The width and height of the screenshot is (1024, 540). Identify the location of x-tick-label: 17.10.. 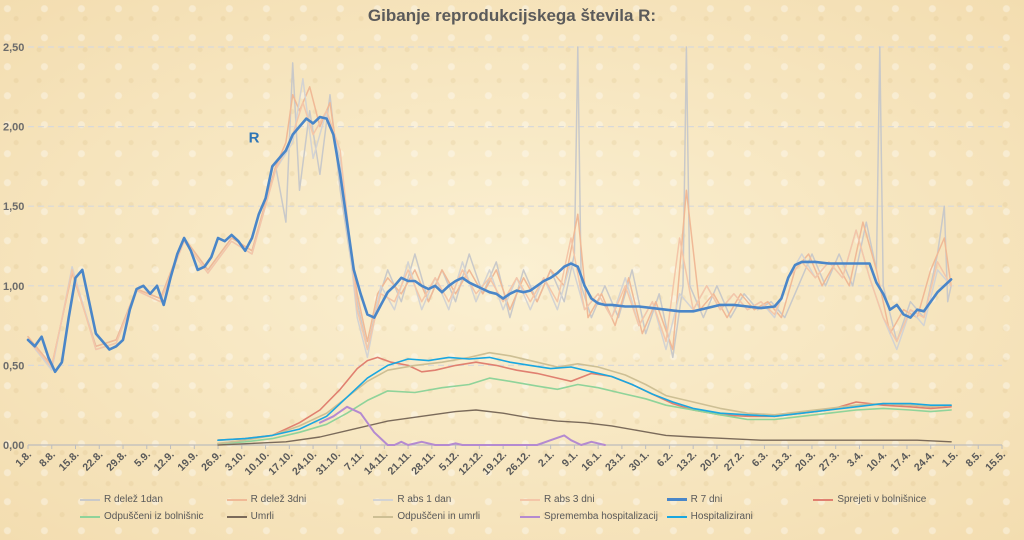
(280, 463).